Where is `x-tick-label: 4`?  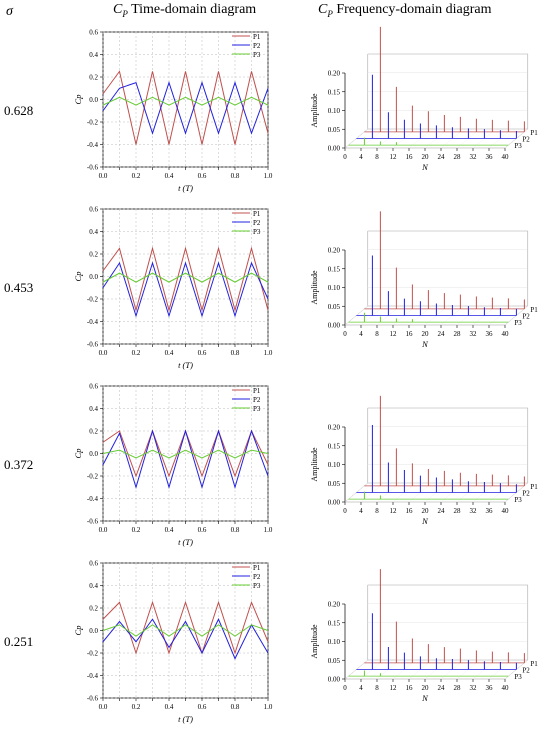
x-tick-label: 4 is located at coordinates (361, 334).